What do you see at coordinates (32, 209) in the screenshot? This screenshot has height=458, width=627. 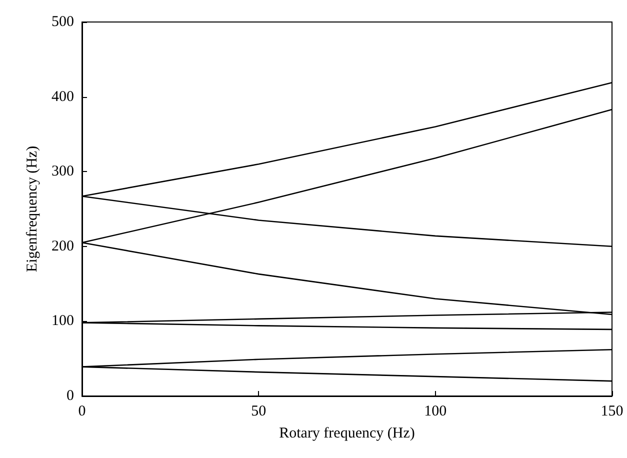 I see `y-axis-title: Eigenfrequency (Hz)` at bounding box center [32, 209].